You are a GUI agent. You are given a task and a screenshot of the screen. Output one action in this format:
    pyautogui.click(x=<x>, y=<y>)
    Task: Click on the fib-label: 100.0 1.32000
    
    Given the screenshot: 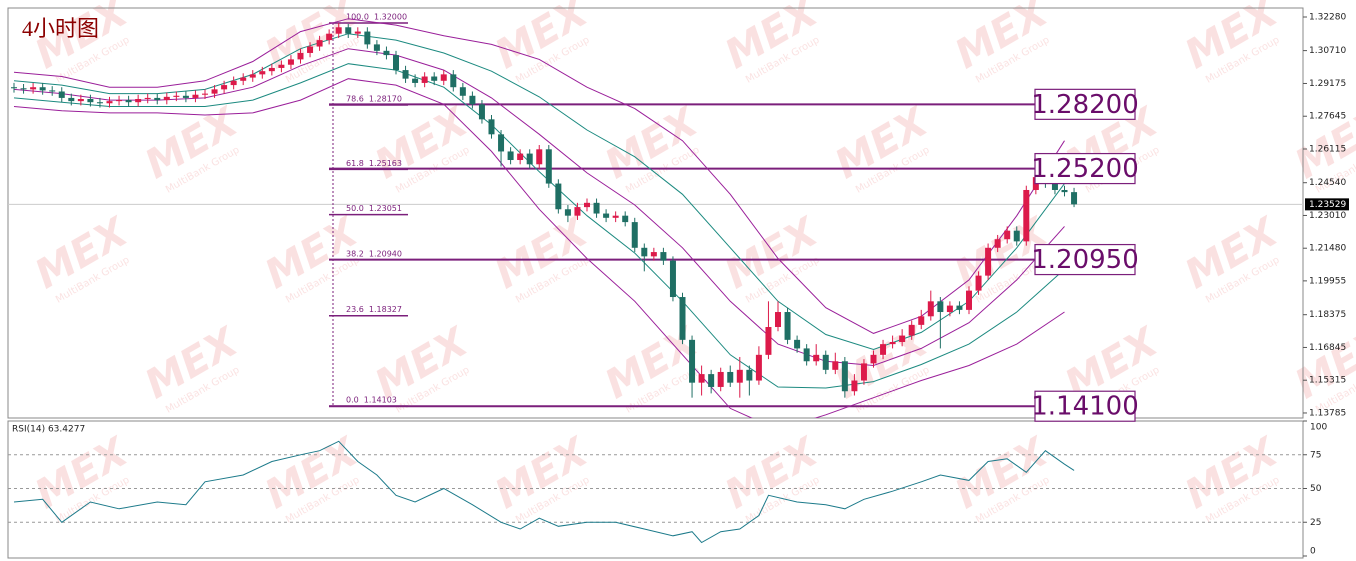 What is the action you would take?
    pyautogui.click(x=376, y=16)
    